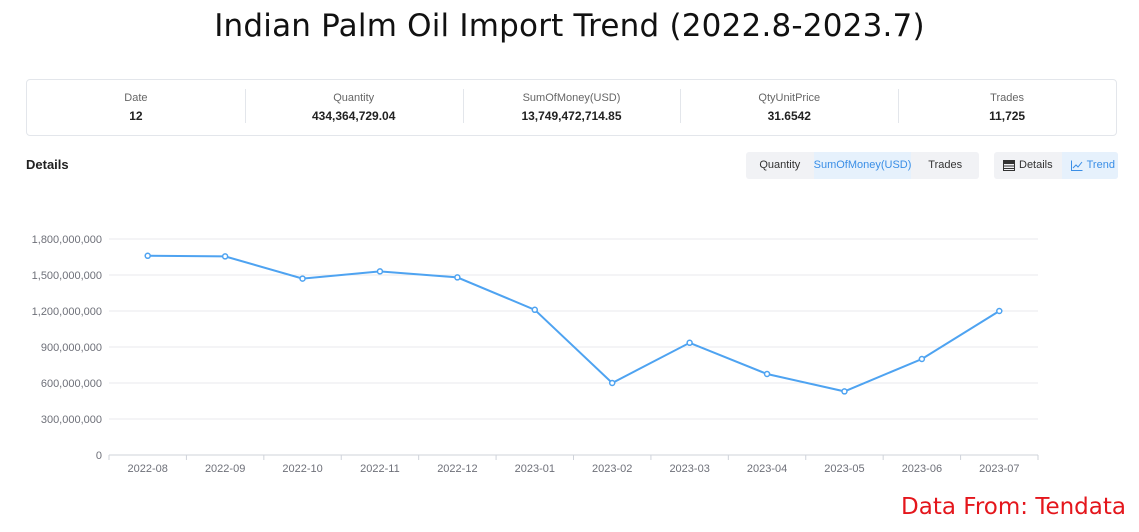 The height and width of the screenshot is (532, 1139). I want to click on x-tick-label: 2023-03, so click(689, 469).